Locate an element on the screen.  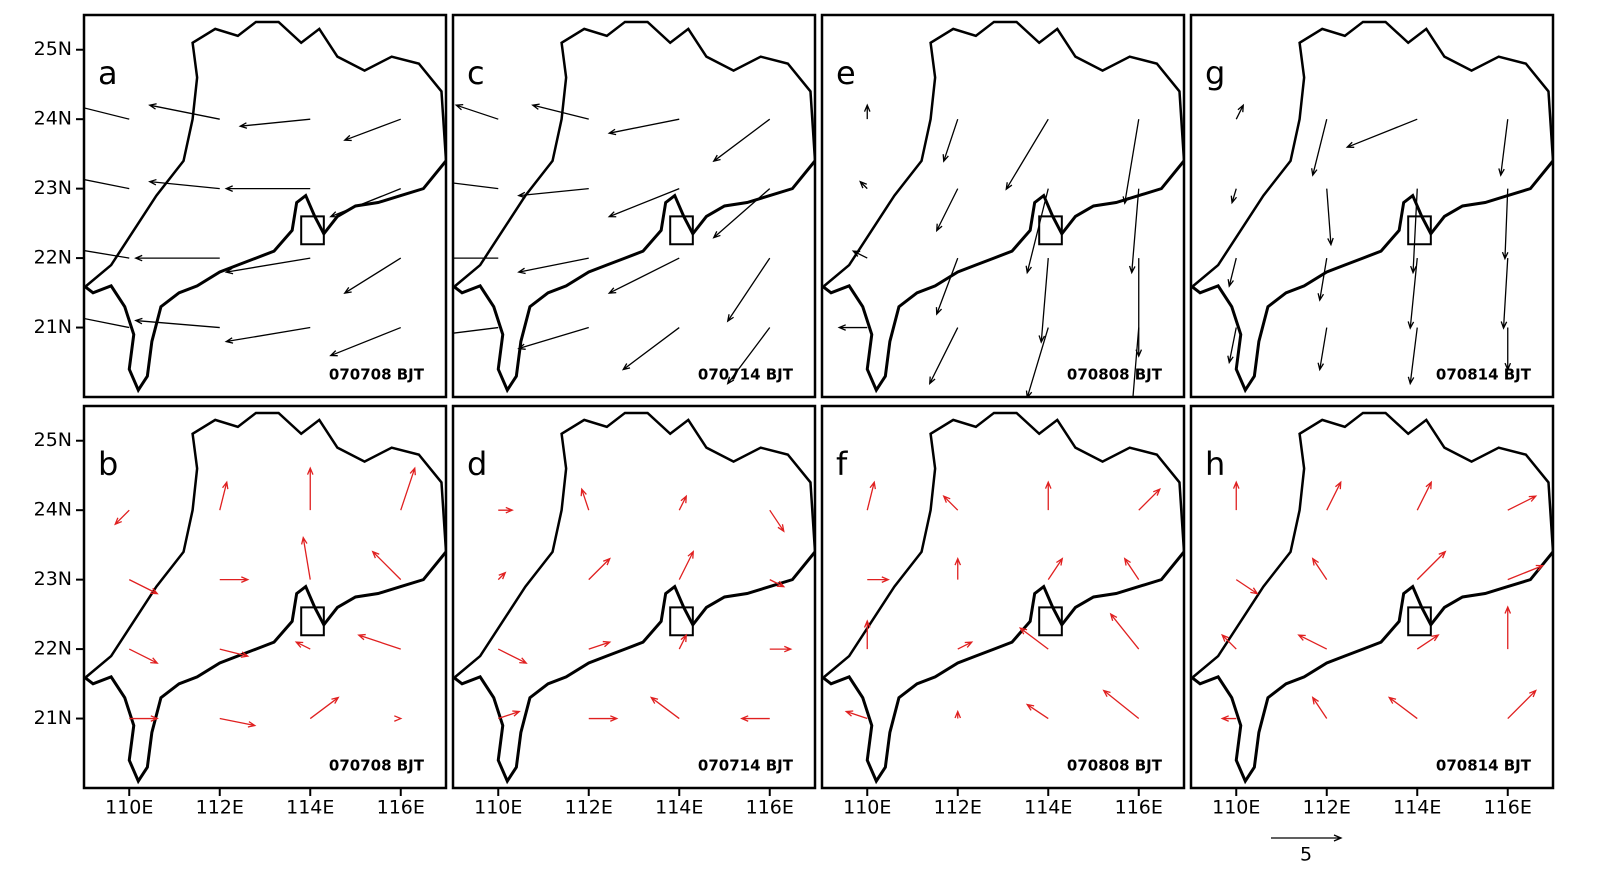
panel: d 070714 BJT 110E 112E 114E 116E is located at coordinates (634, 611).